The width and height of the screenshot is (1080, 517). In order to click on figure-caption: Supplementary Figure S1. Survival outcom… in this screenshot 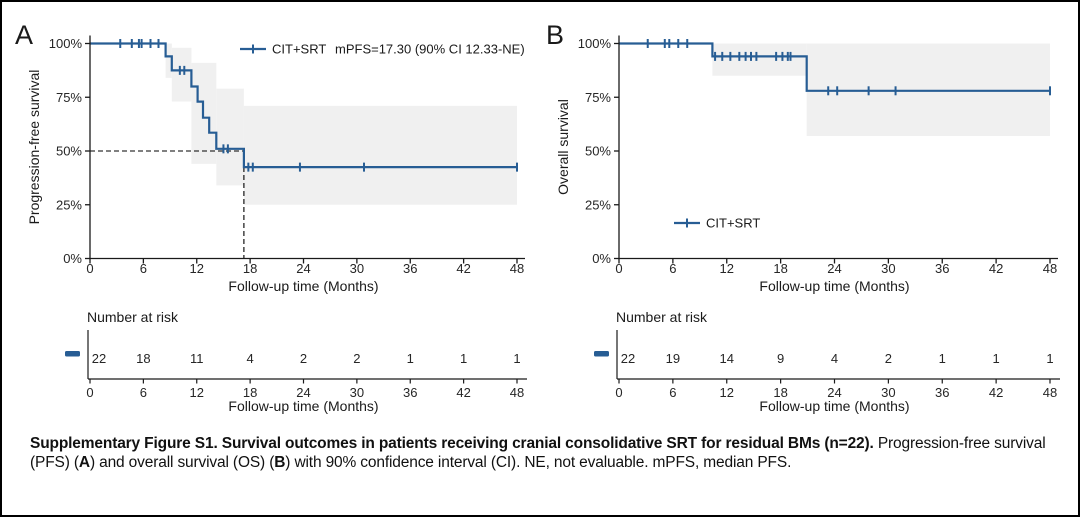, I will do `click(542, 453)`.